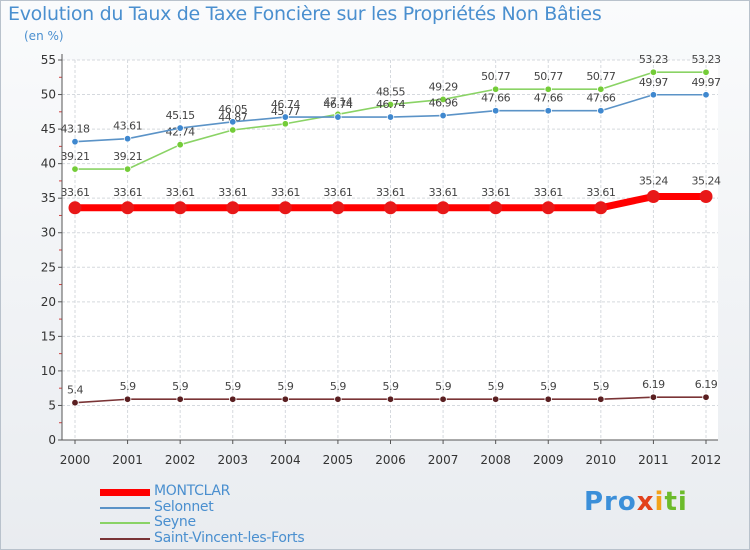 The height and width of the screenshot is (550, 750). What do you see at coordinates (48, 302) in the screenshot?
I see `y-tick-label: 20` at bounding box center [48, 302].